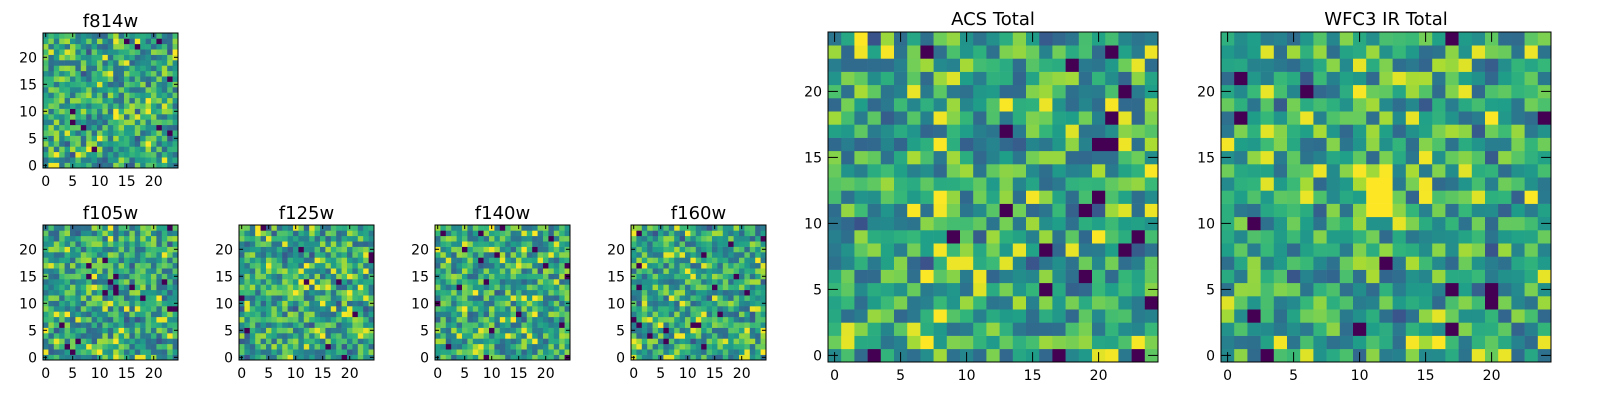 Image resolution: width=1600 pixels, height=400 pixels. Describe the element at coordinates (502, 213) in the screenshot. I see `panel-title: f140w` at that location.